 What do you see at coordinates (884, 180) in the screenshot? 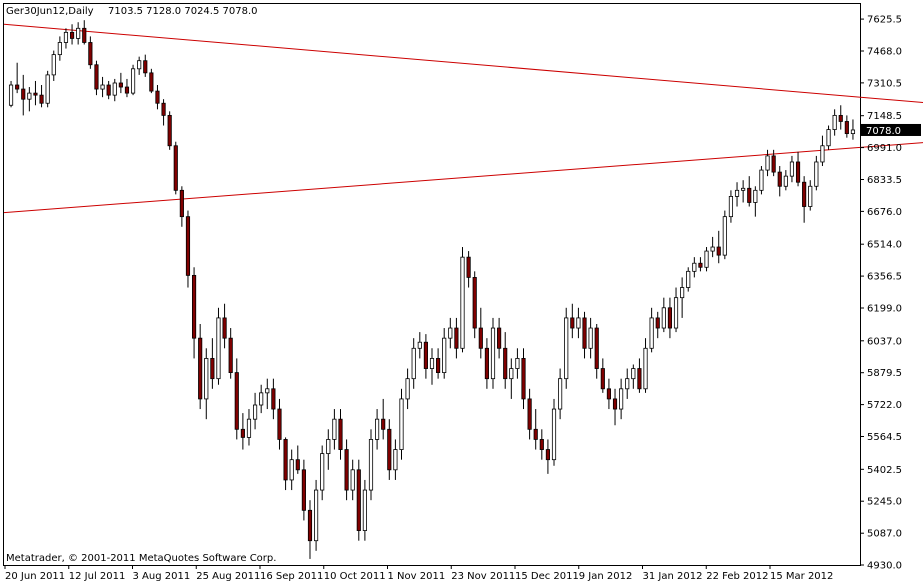
I see `y-tick-label: 6833.5` at bounding box center [884, 180].